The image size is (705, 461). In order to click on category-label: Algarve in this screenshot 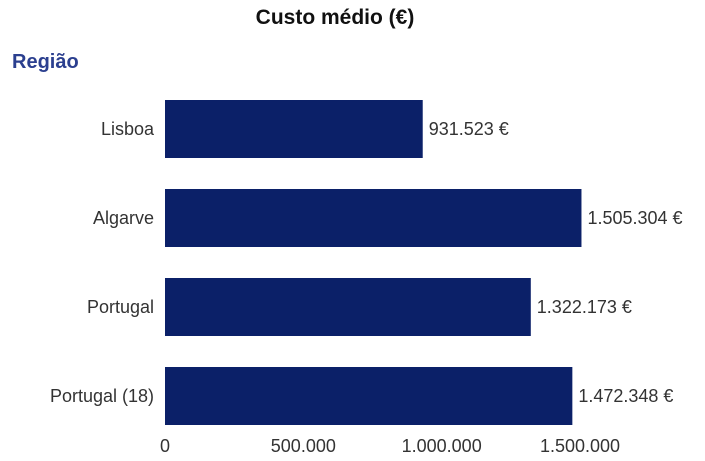, I will do `click(123, 218)`.